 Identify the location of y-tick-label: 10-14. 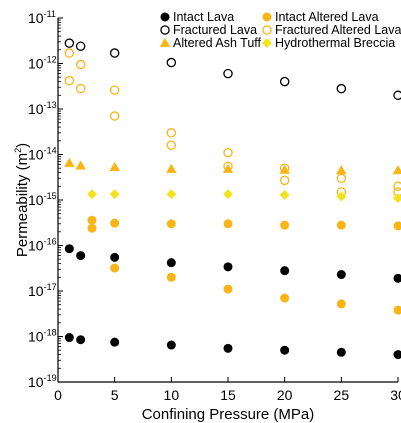
(42, 154).